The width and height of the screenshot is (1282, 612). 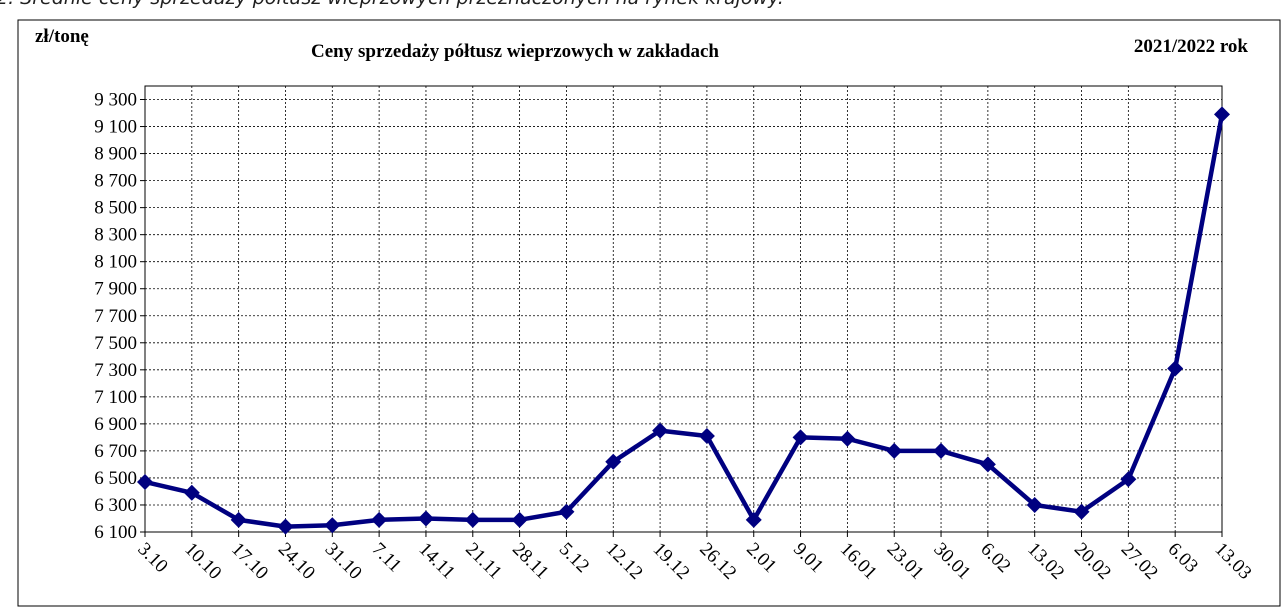 What do you see at coordinates (905, 561) in the screenshot?
I see `x-tick-label: 23.01` at bounding box center [905, 561].